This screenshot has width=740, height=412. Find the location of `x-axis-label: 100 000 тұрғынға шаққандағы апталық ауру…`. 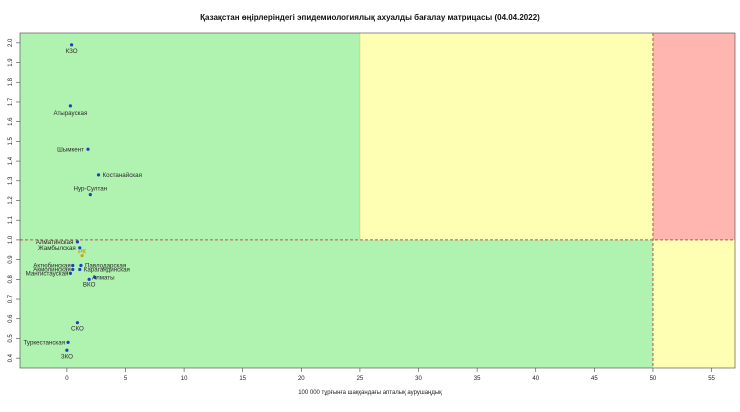

x-axis-label: 100 000 тұрғынға шаққандағы апталық ауру… is located at coordinates (370, 393).